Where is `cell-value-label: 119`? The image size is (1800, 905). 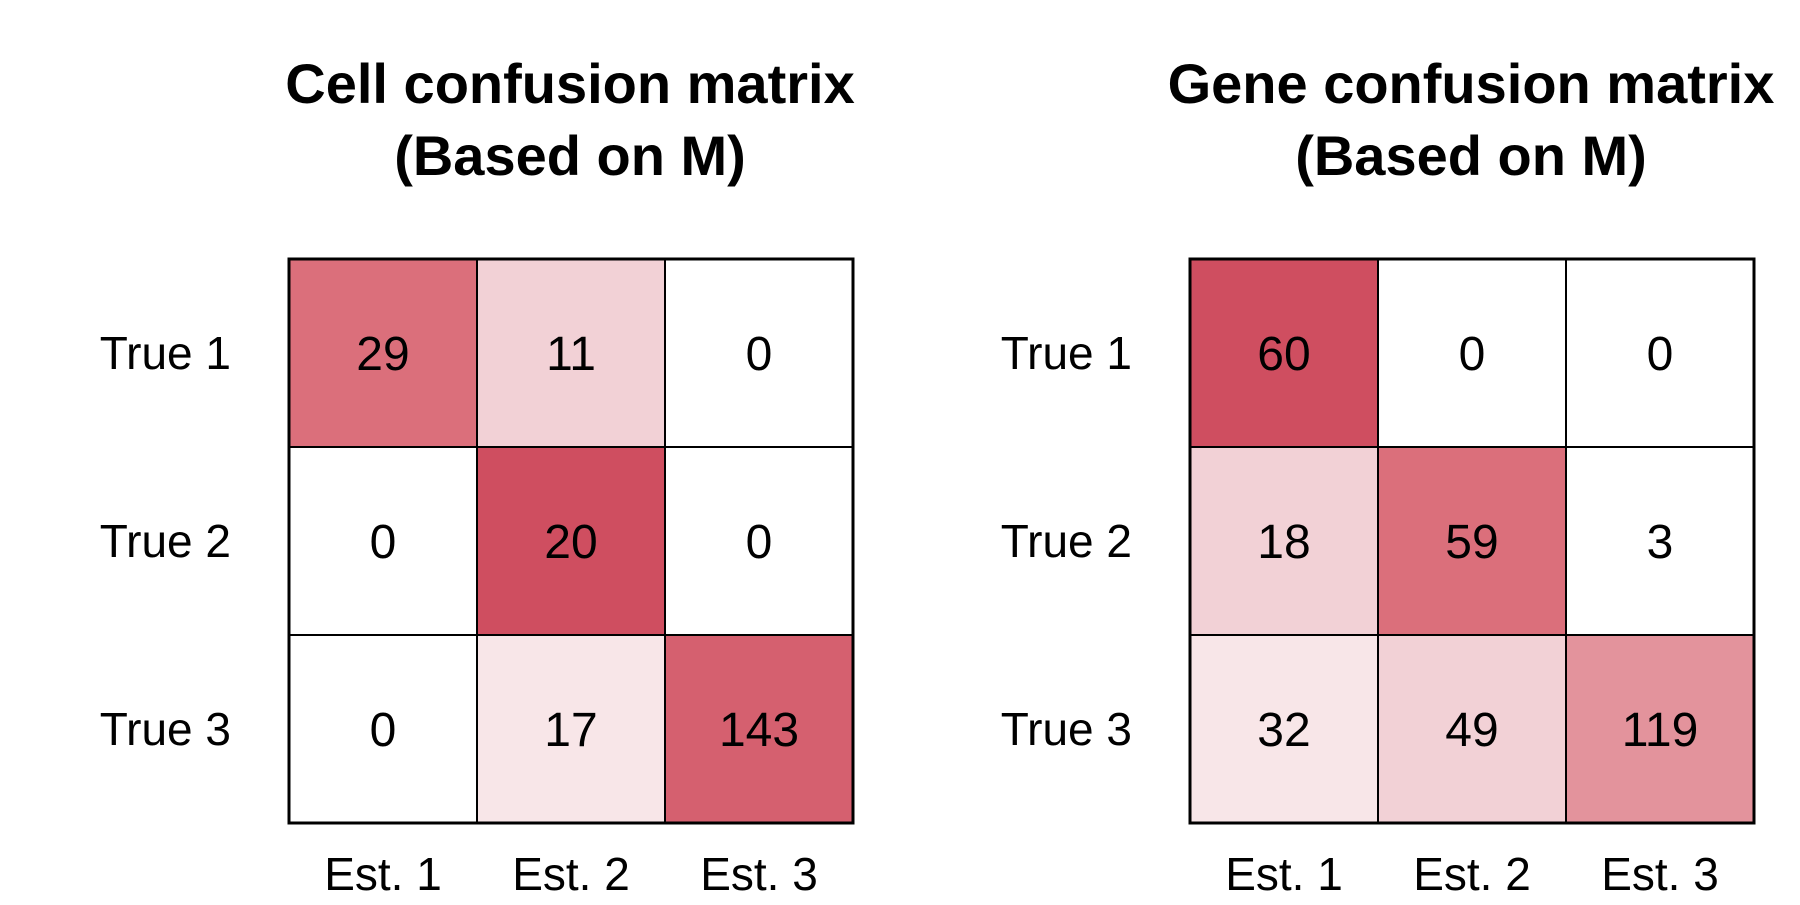
cell-value-label: 119 is located at coordinates (1660, 730).